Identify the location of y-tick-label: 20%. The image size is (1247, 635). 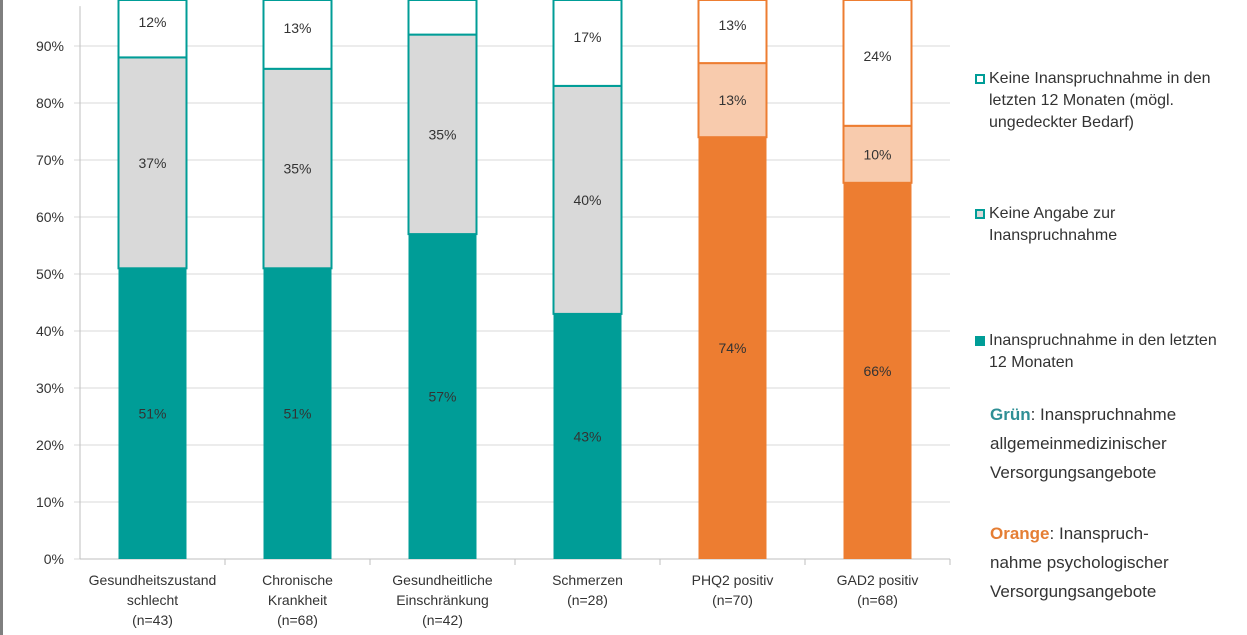
(50, 445).